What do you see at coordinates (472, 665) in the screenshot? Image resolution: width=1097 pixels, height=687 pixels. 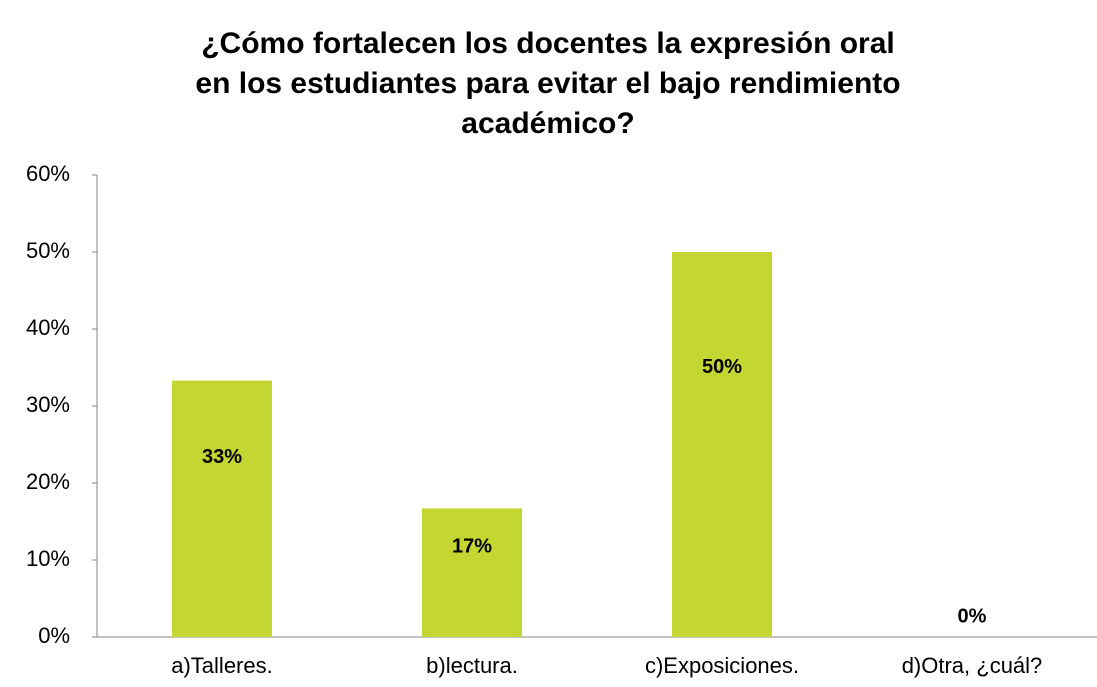 I see `x-tick-label: b)lectura.` at bounding box center [472, 665].